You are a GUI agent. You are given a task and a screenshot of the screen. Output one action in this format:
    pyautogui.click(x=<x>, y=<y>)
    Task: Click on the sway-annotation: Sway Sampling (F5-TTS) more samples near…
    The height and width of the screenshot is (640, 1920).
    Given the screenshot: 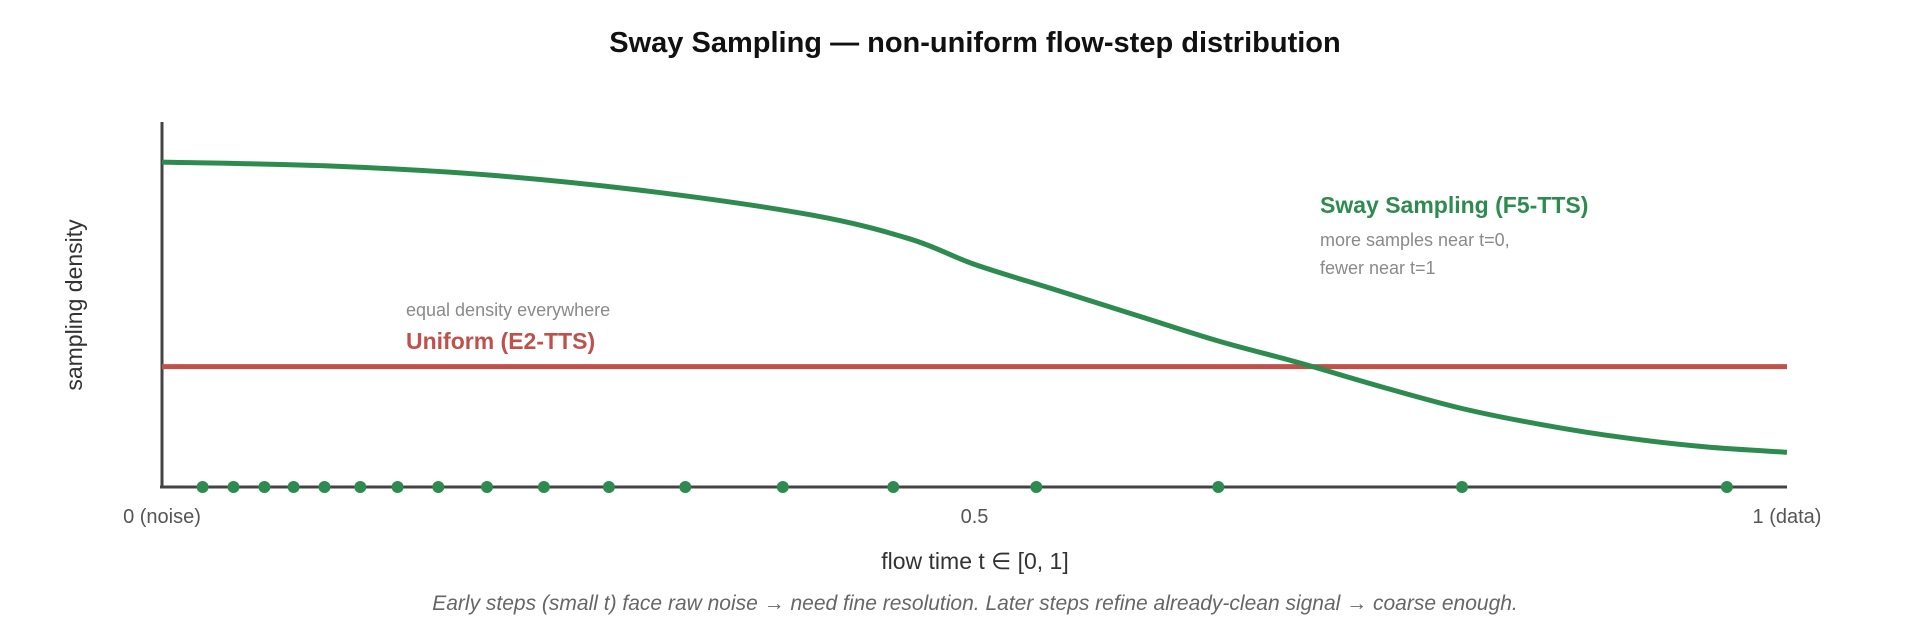 What is the action you would take?
    pyautogui.click(x=1454, y=235)
    